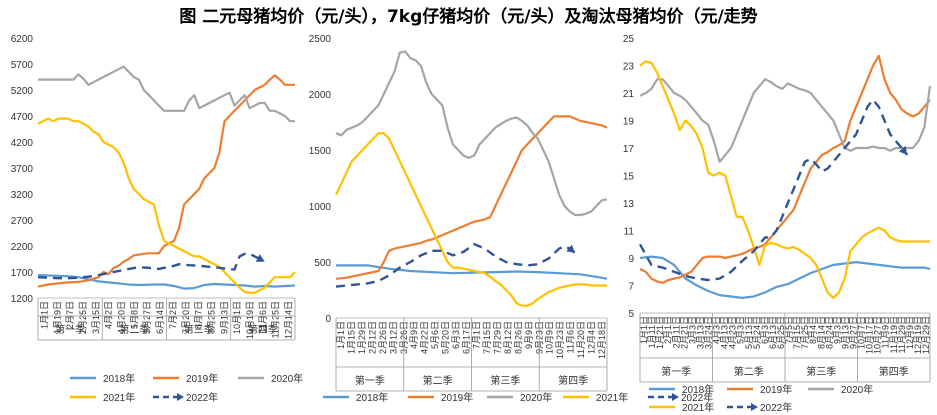 The height and width of the screenshot is (415, 937). What do you see at coordinates (57, 317) in the screenshot?
I see `x-tick-label: 1月19日` at bounding box center [57, 317].